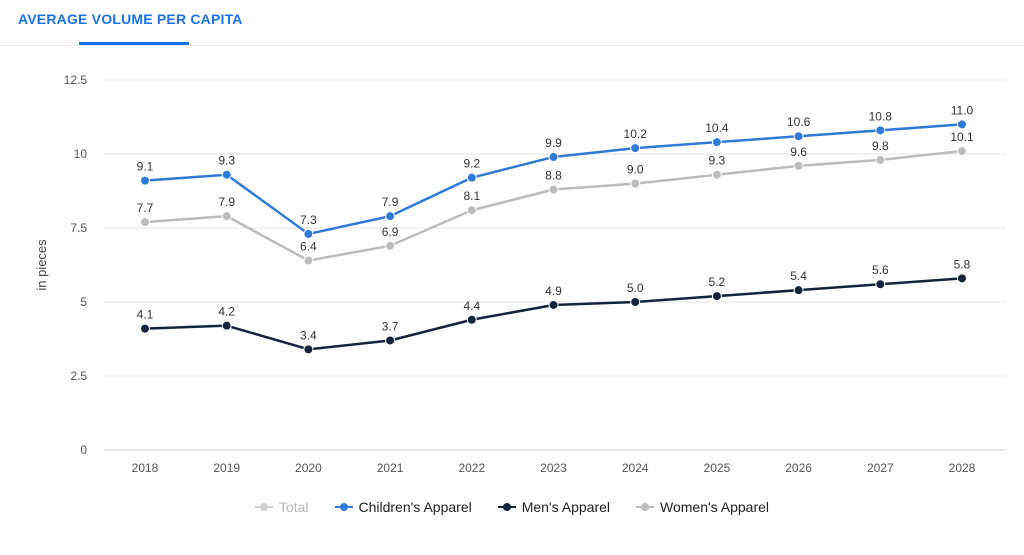  I want to click on tab-average-volume-per-capita: AVERAGE VOLUME PER CAPITA, so click(130, 19).